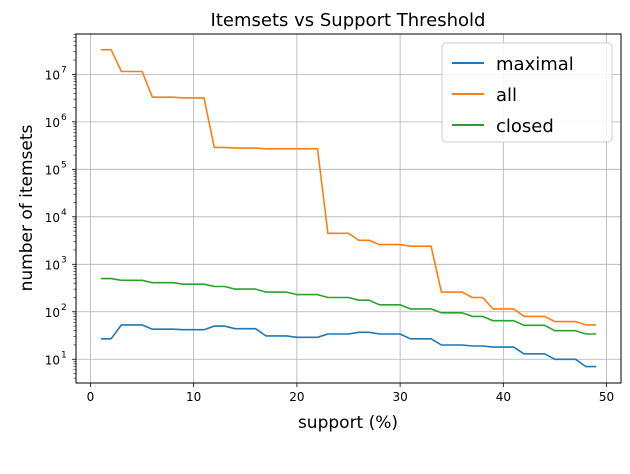 The image size is (630, 474). I want to click on x-tick-label: 40, so click(503, 397).